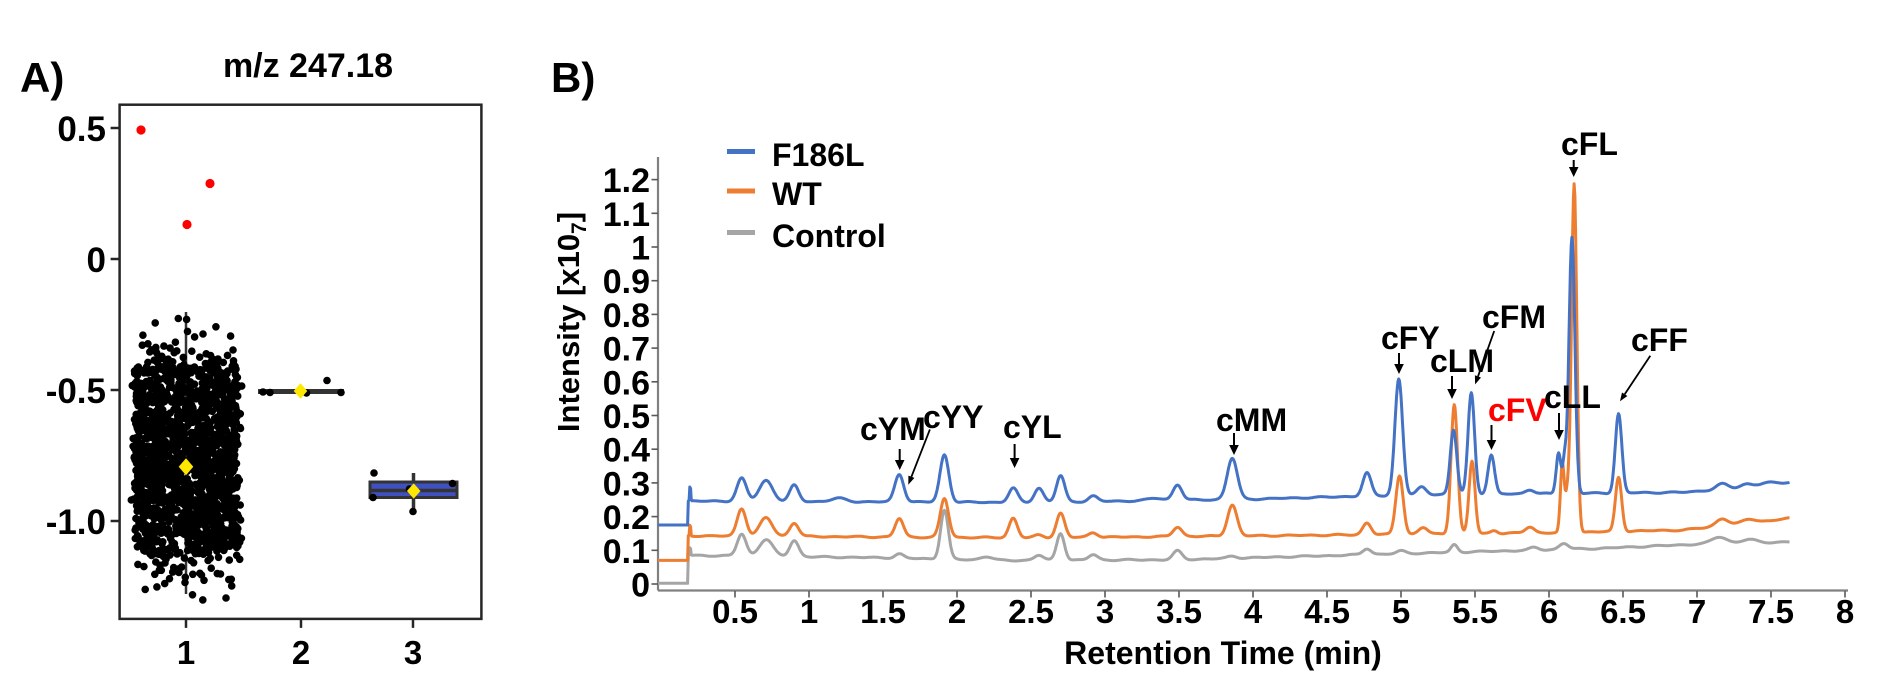 The image size is (1903, 694). What do you see at coordinates (42, 77) in the screenshot?
I see `svg-text: A)` at bounding box center [42, 77].